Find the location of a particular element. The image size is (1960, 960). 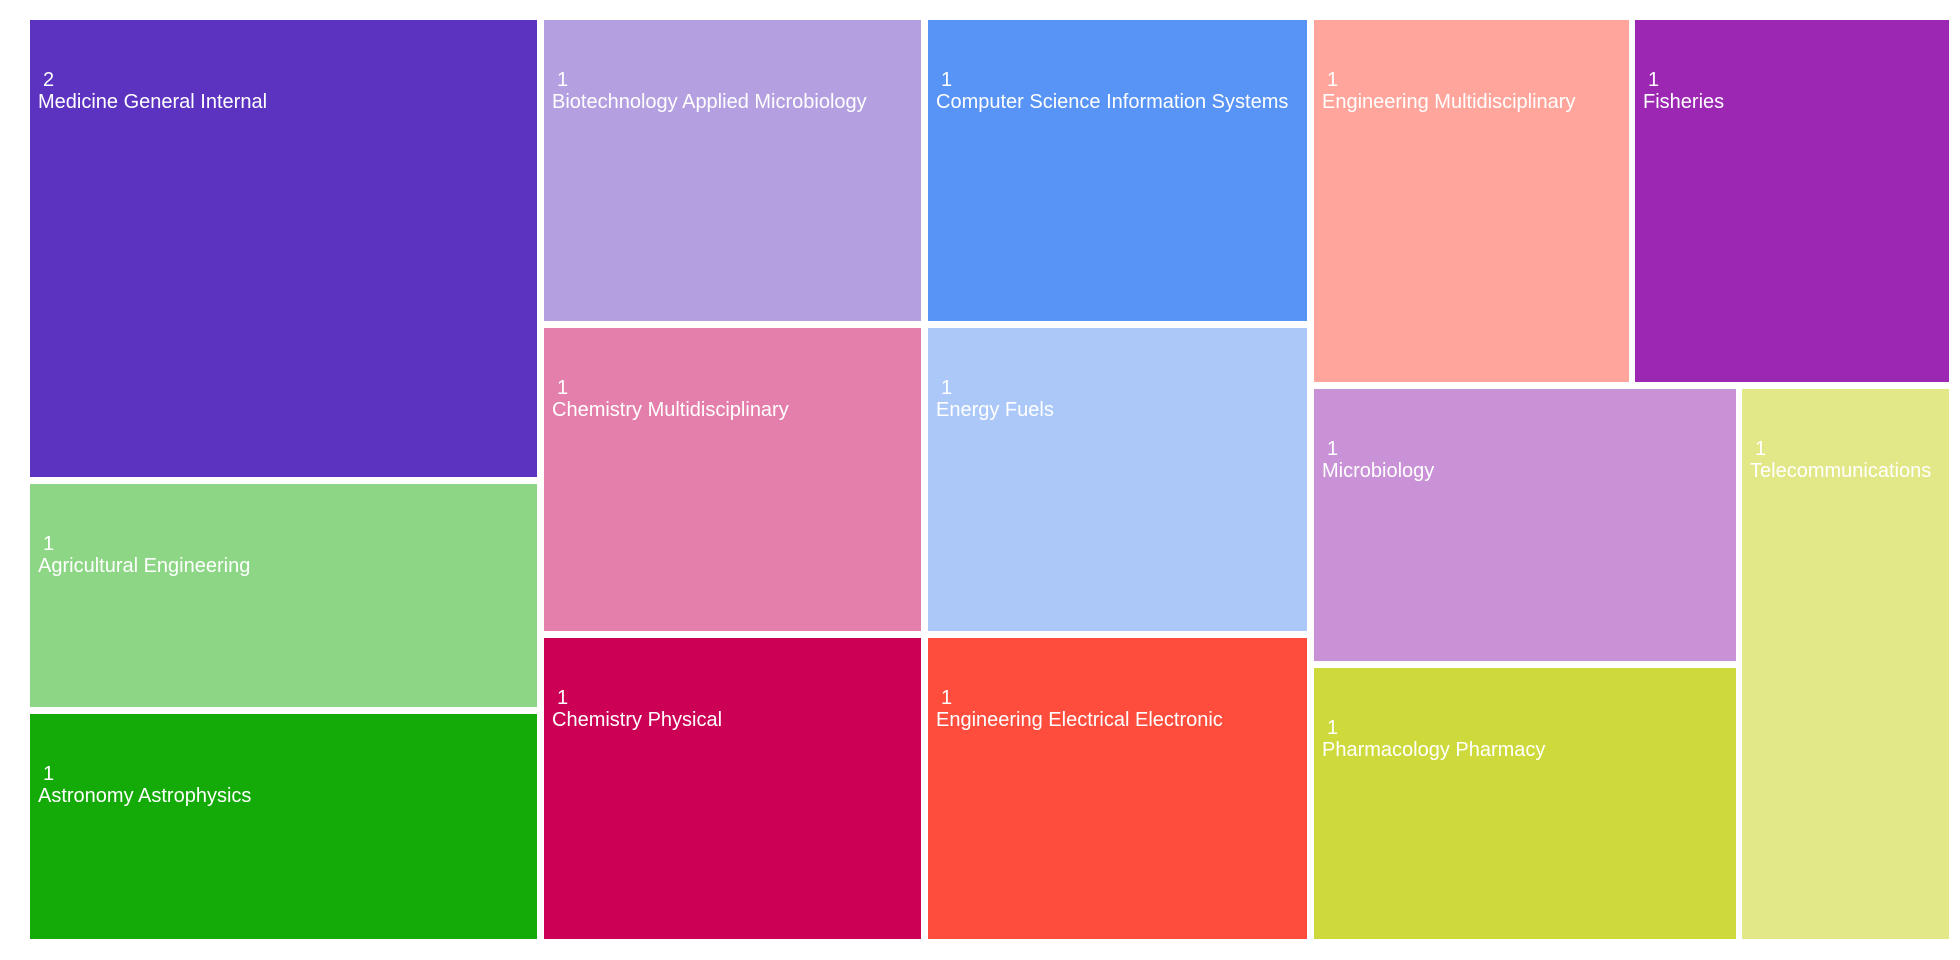

tile-label: Agricultural Engineering is located at coordinates (144, 566).